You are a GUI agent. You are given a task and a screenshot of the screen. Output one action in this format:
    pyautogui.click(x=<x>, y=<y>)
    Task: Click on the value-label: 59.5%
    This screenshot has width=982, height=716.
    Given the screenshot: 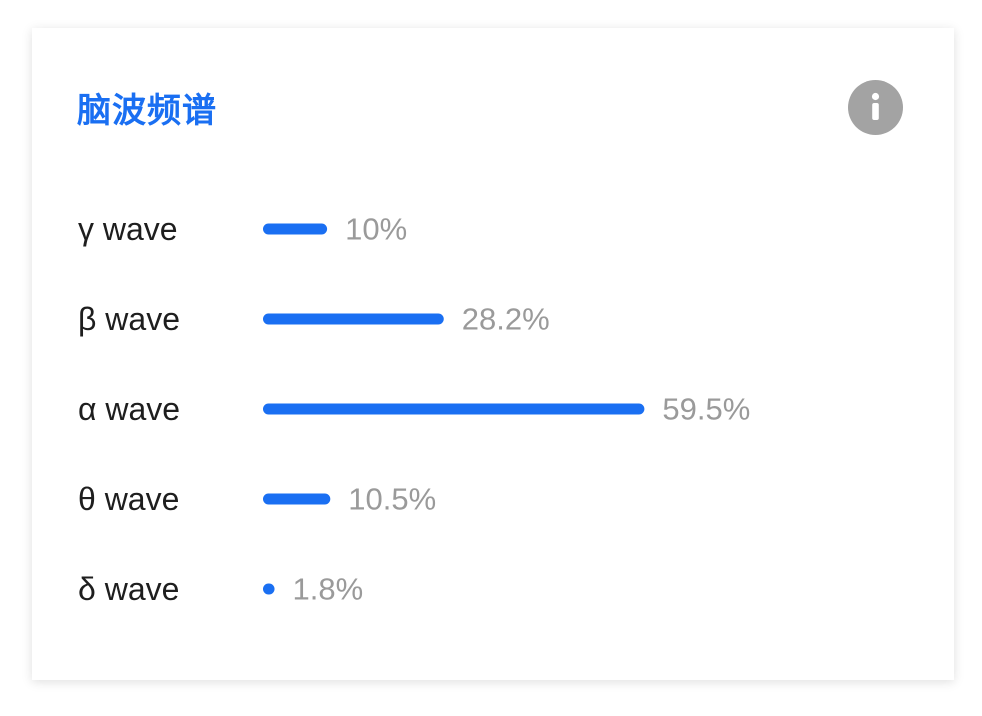 What is the action you would take?
    pyautogui.click(x=706, y=409)
    